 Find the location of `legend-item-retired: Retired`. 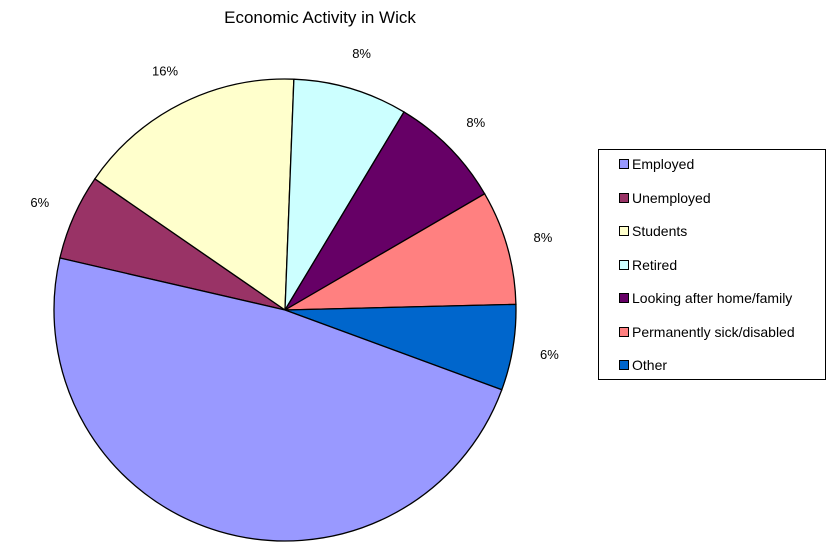

legend-item-retired: Retired is located at coordinates (648, 265).